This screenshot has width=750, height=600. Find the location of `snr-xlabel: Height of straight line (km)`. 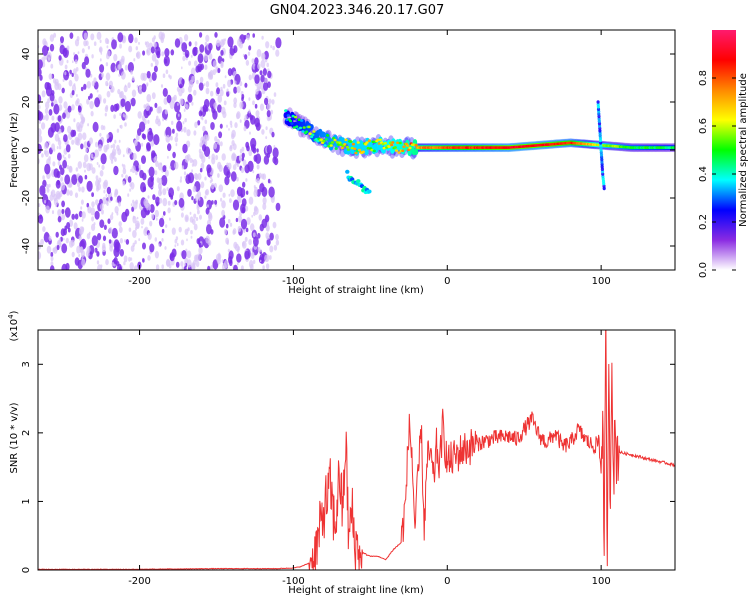

snr-xlabel: Height of straight line (km) is located at coordinates (356, 590).